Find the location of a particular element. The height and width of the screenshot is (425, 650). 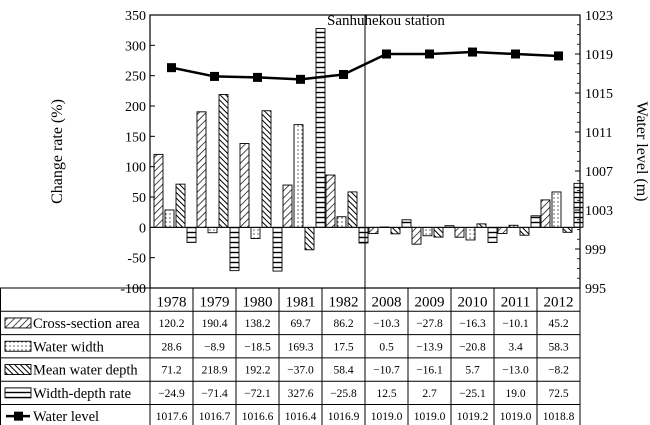

year-label: 2008 is located at coordinates (387, 302).